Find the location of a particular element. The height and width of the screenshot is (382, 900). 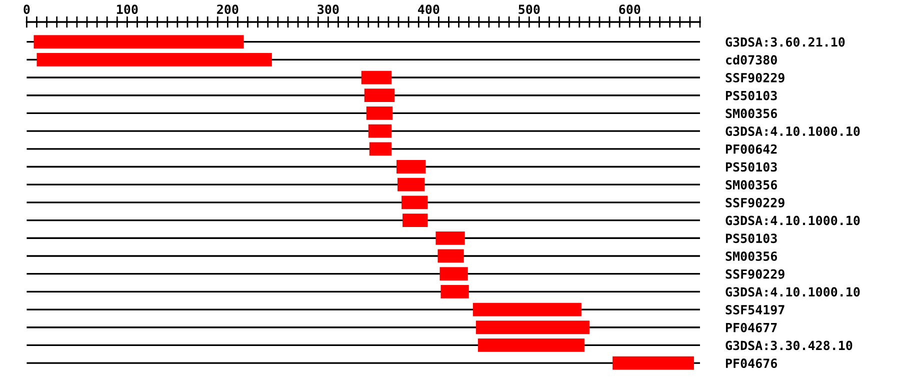

x-tick-label: 500 is located at coordinates (529, 9).